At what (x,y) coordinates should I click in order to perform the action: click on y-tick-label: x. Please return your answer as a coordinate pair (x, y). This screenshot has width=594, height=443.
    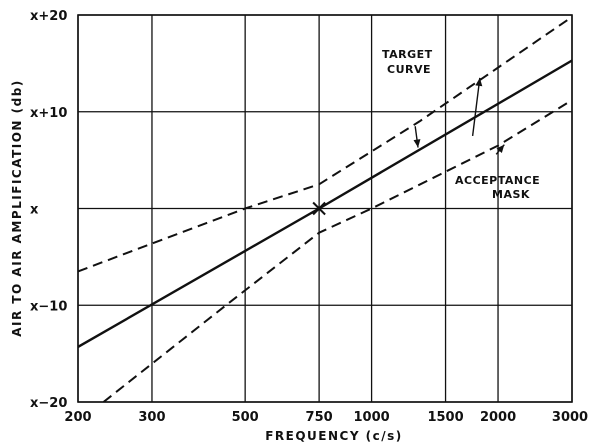
    Looking at the image, I should click on (34, 210).